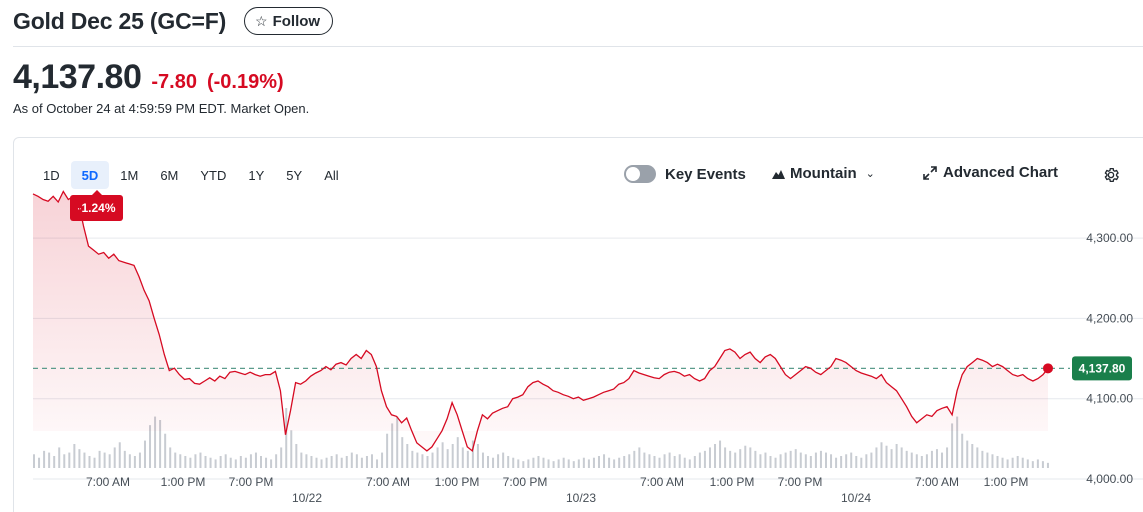  I want to click on range-6m: 6M, so click(169, 175).